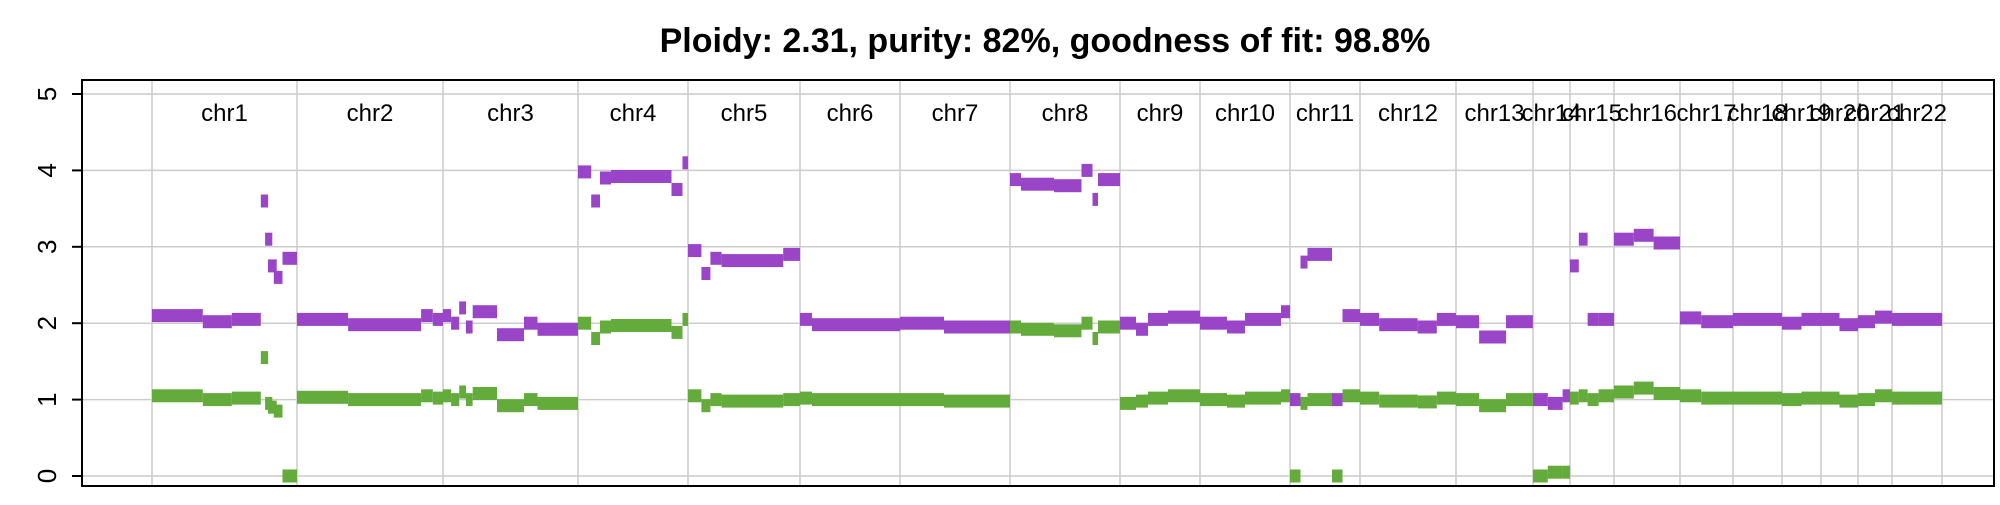 The width and height of the screenshot is (2000, 505). What do you see at coordinates (47, 94) in the screenshot?
I see `y-tick-label: 5` at bounding box center [47, 94].